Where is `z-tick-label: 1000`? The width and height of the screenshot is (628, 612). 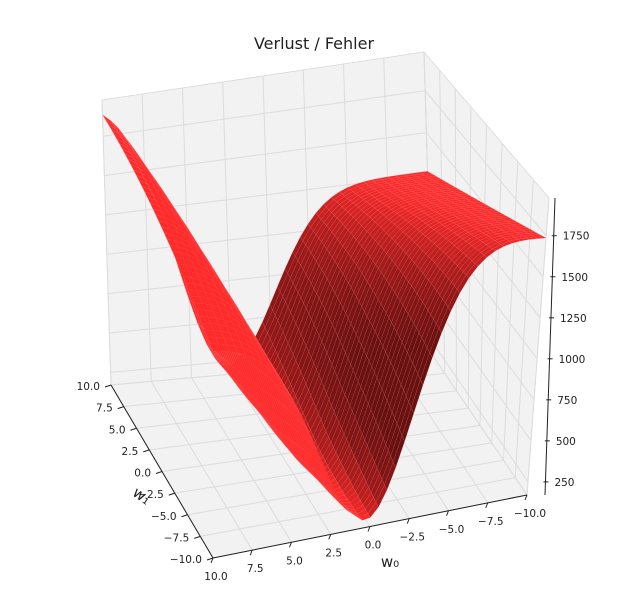 z-tick-label: 1000 is located at coordinates (572, 360).